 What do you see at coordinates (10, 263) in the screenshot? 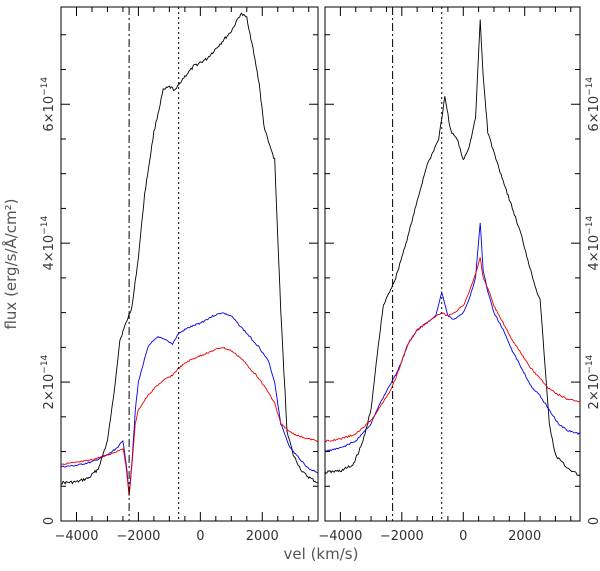
I see `y-axis-label: flux (erg/s/Å/cm²)` at bounding box center [10, 263].